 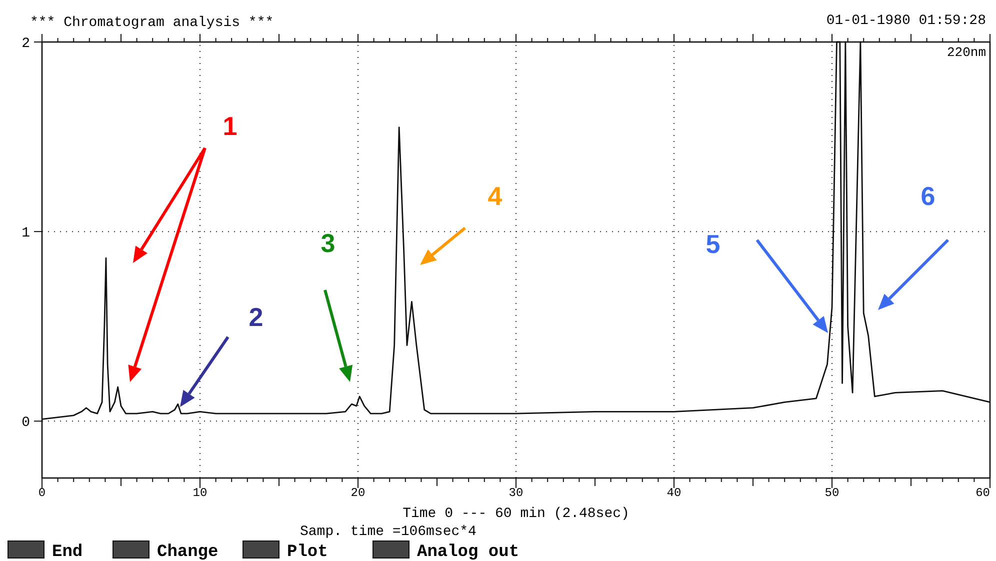 What do you see at coordinates (832, 493) in the screenshot?
I see `x-tick-label: 50` at bounding box center [832, 493].